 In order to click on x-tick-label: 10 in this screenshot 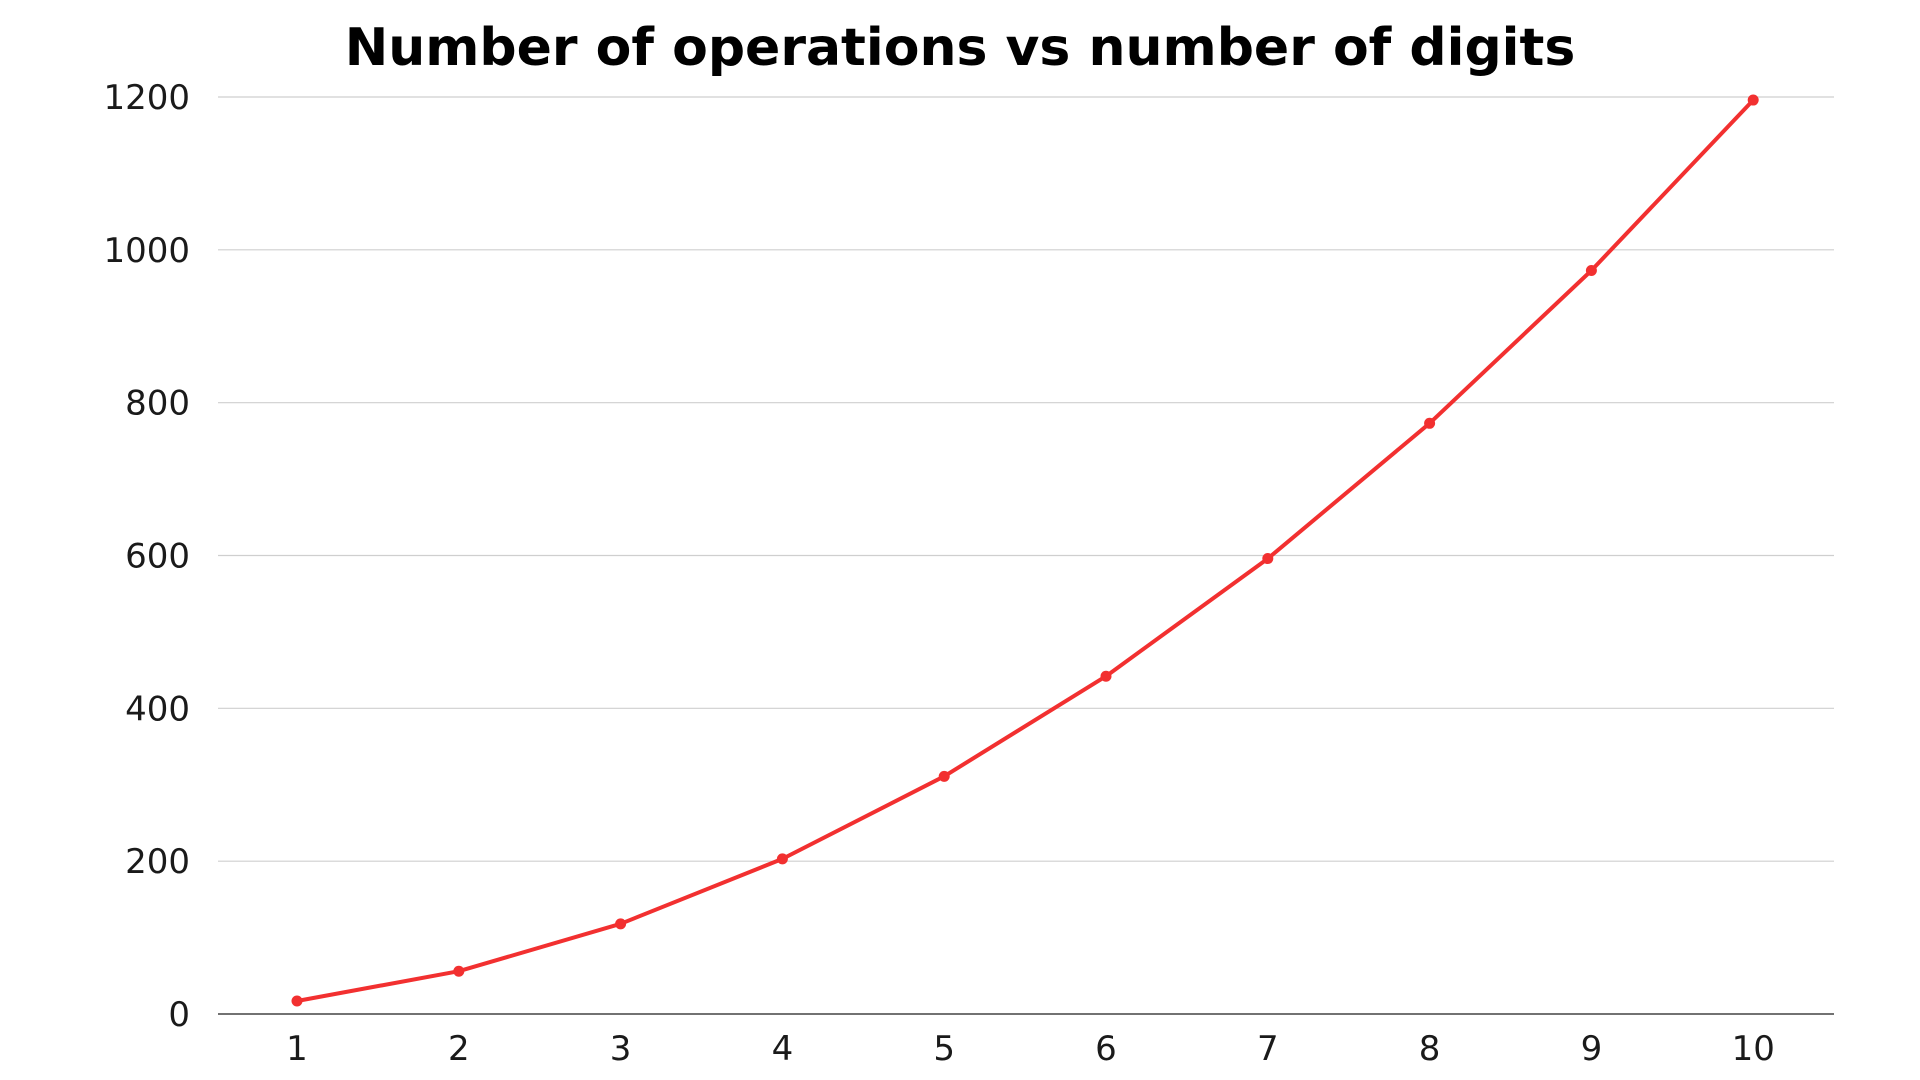, I will do `click(1753, 1049)`.